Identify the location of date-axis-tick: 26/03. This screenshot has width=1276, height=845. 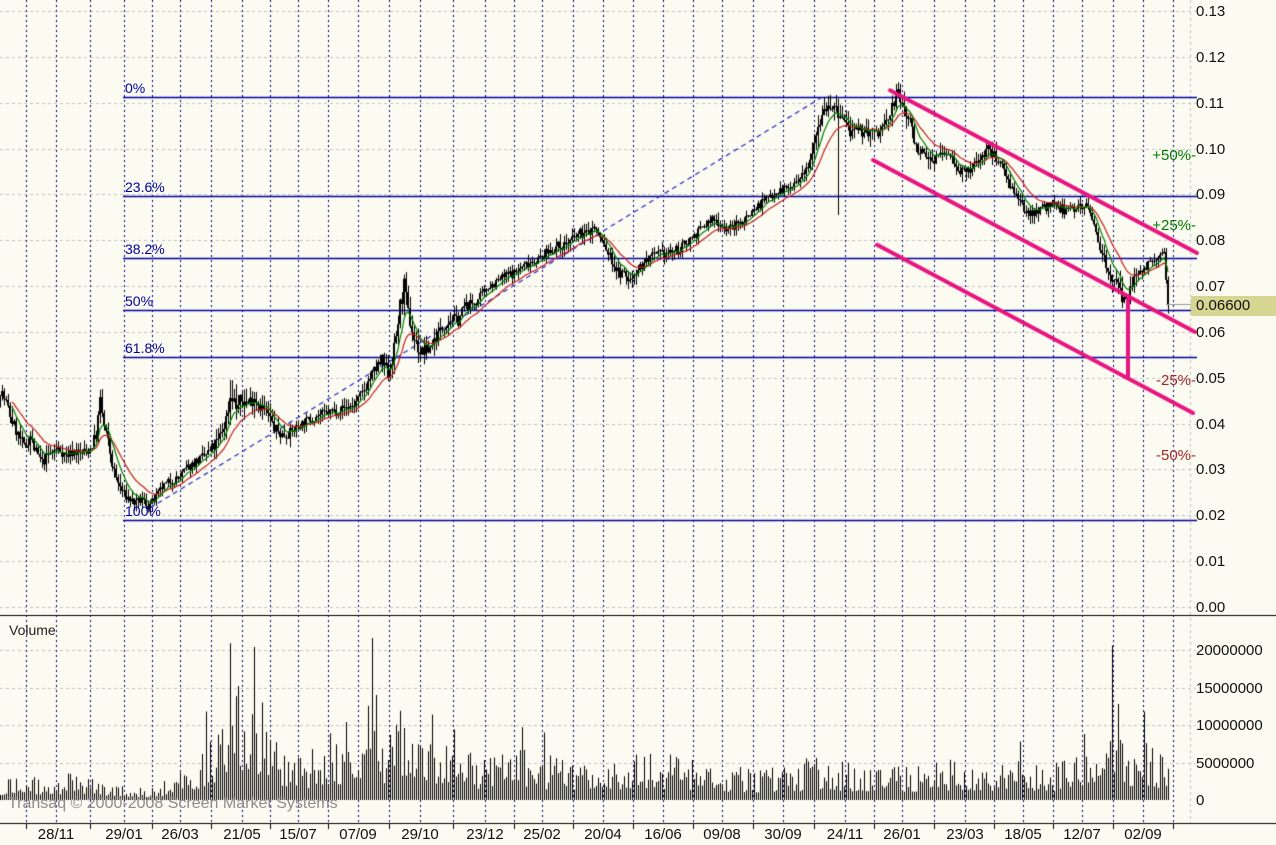
(180, 834).